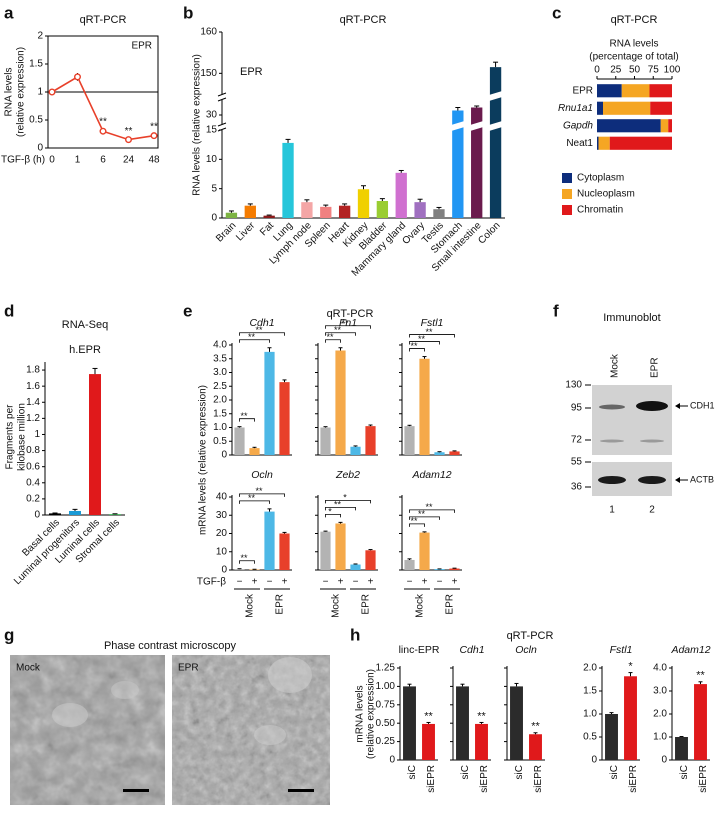 The image size is (717, 829). Describe the element at coordinates (654, 70) in the screenshot. I see `x-tick-label: 75` at that location.